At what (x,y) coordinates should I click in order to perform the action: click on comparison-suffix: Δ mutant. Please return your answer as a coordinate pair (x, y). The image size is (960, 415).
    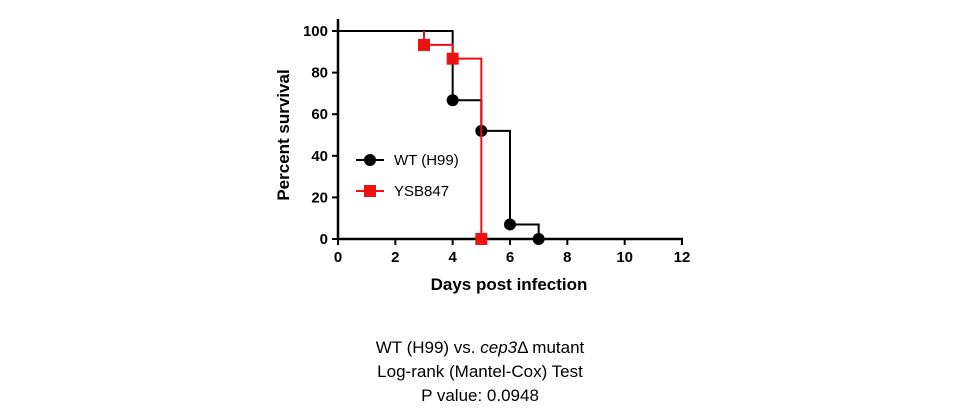
    Looking at the image, I should click on (551, 347).